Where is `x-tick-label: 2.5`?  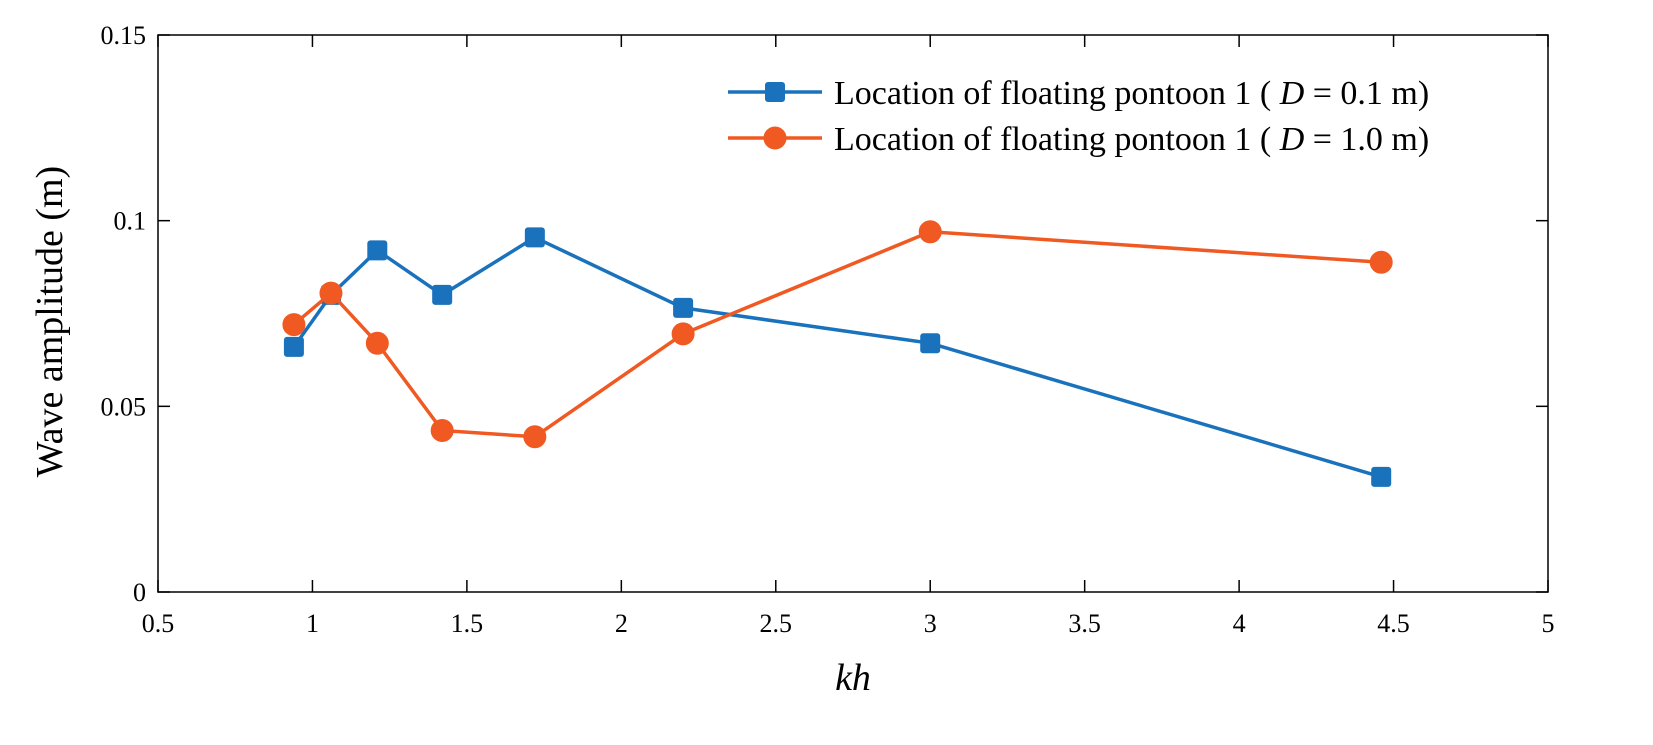 x-tick-label: 2.5 is located at coordinates (776, 623).